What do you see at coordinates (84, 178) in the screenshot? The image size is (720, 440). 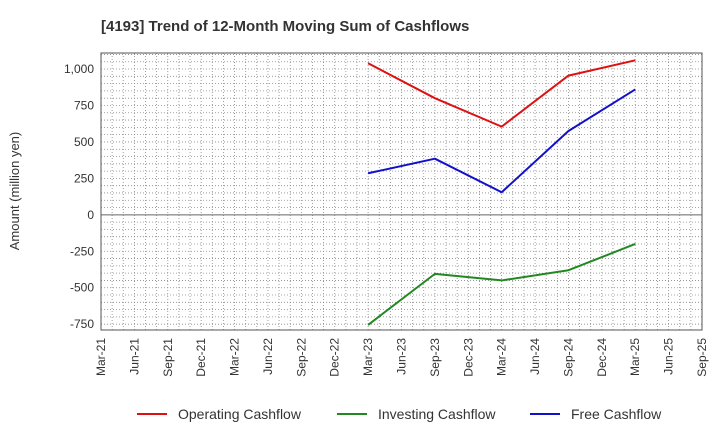 I see `y-tick-label: 250` at bounding box center [84, 178].